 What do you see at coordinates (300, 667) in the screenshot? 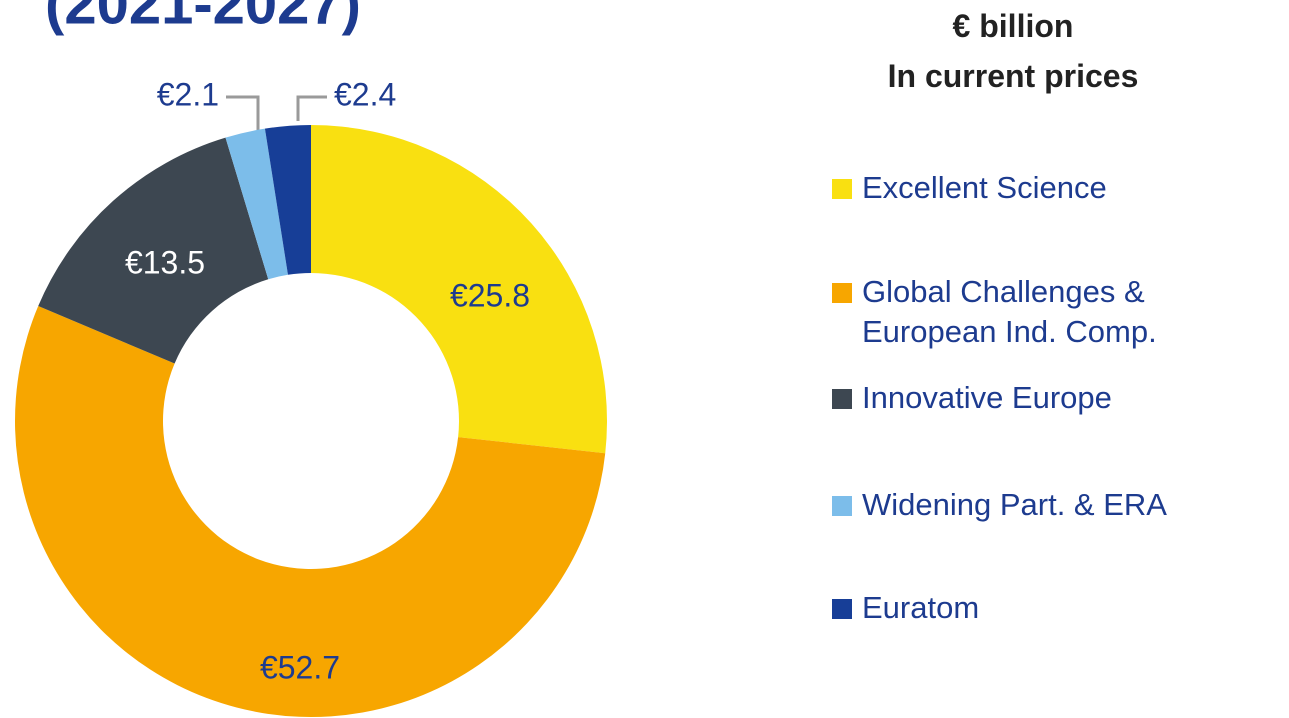
I see `data-label: €52.7` at bounding box center [300, 667].